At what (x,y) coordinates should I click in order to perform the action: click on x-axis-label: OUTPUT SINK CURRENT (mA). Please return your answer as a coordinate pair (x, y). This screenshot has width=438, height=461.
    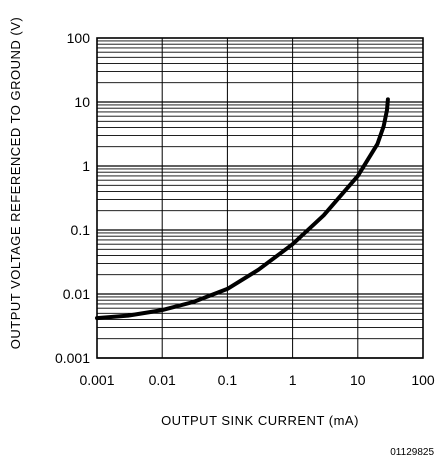
    Looking at the image, I should click on (260, 420).